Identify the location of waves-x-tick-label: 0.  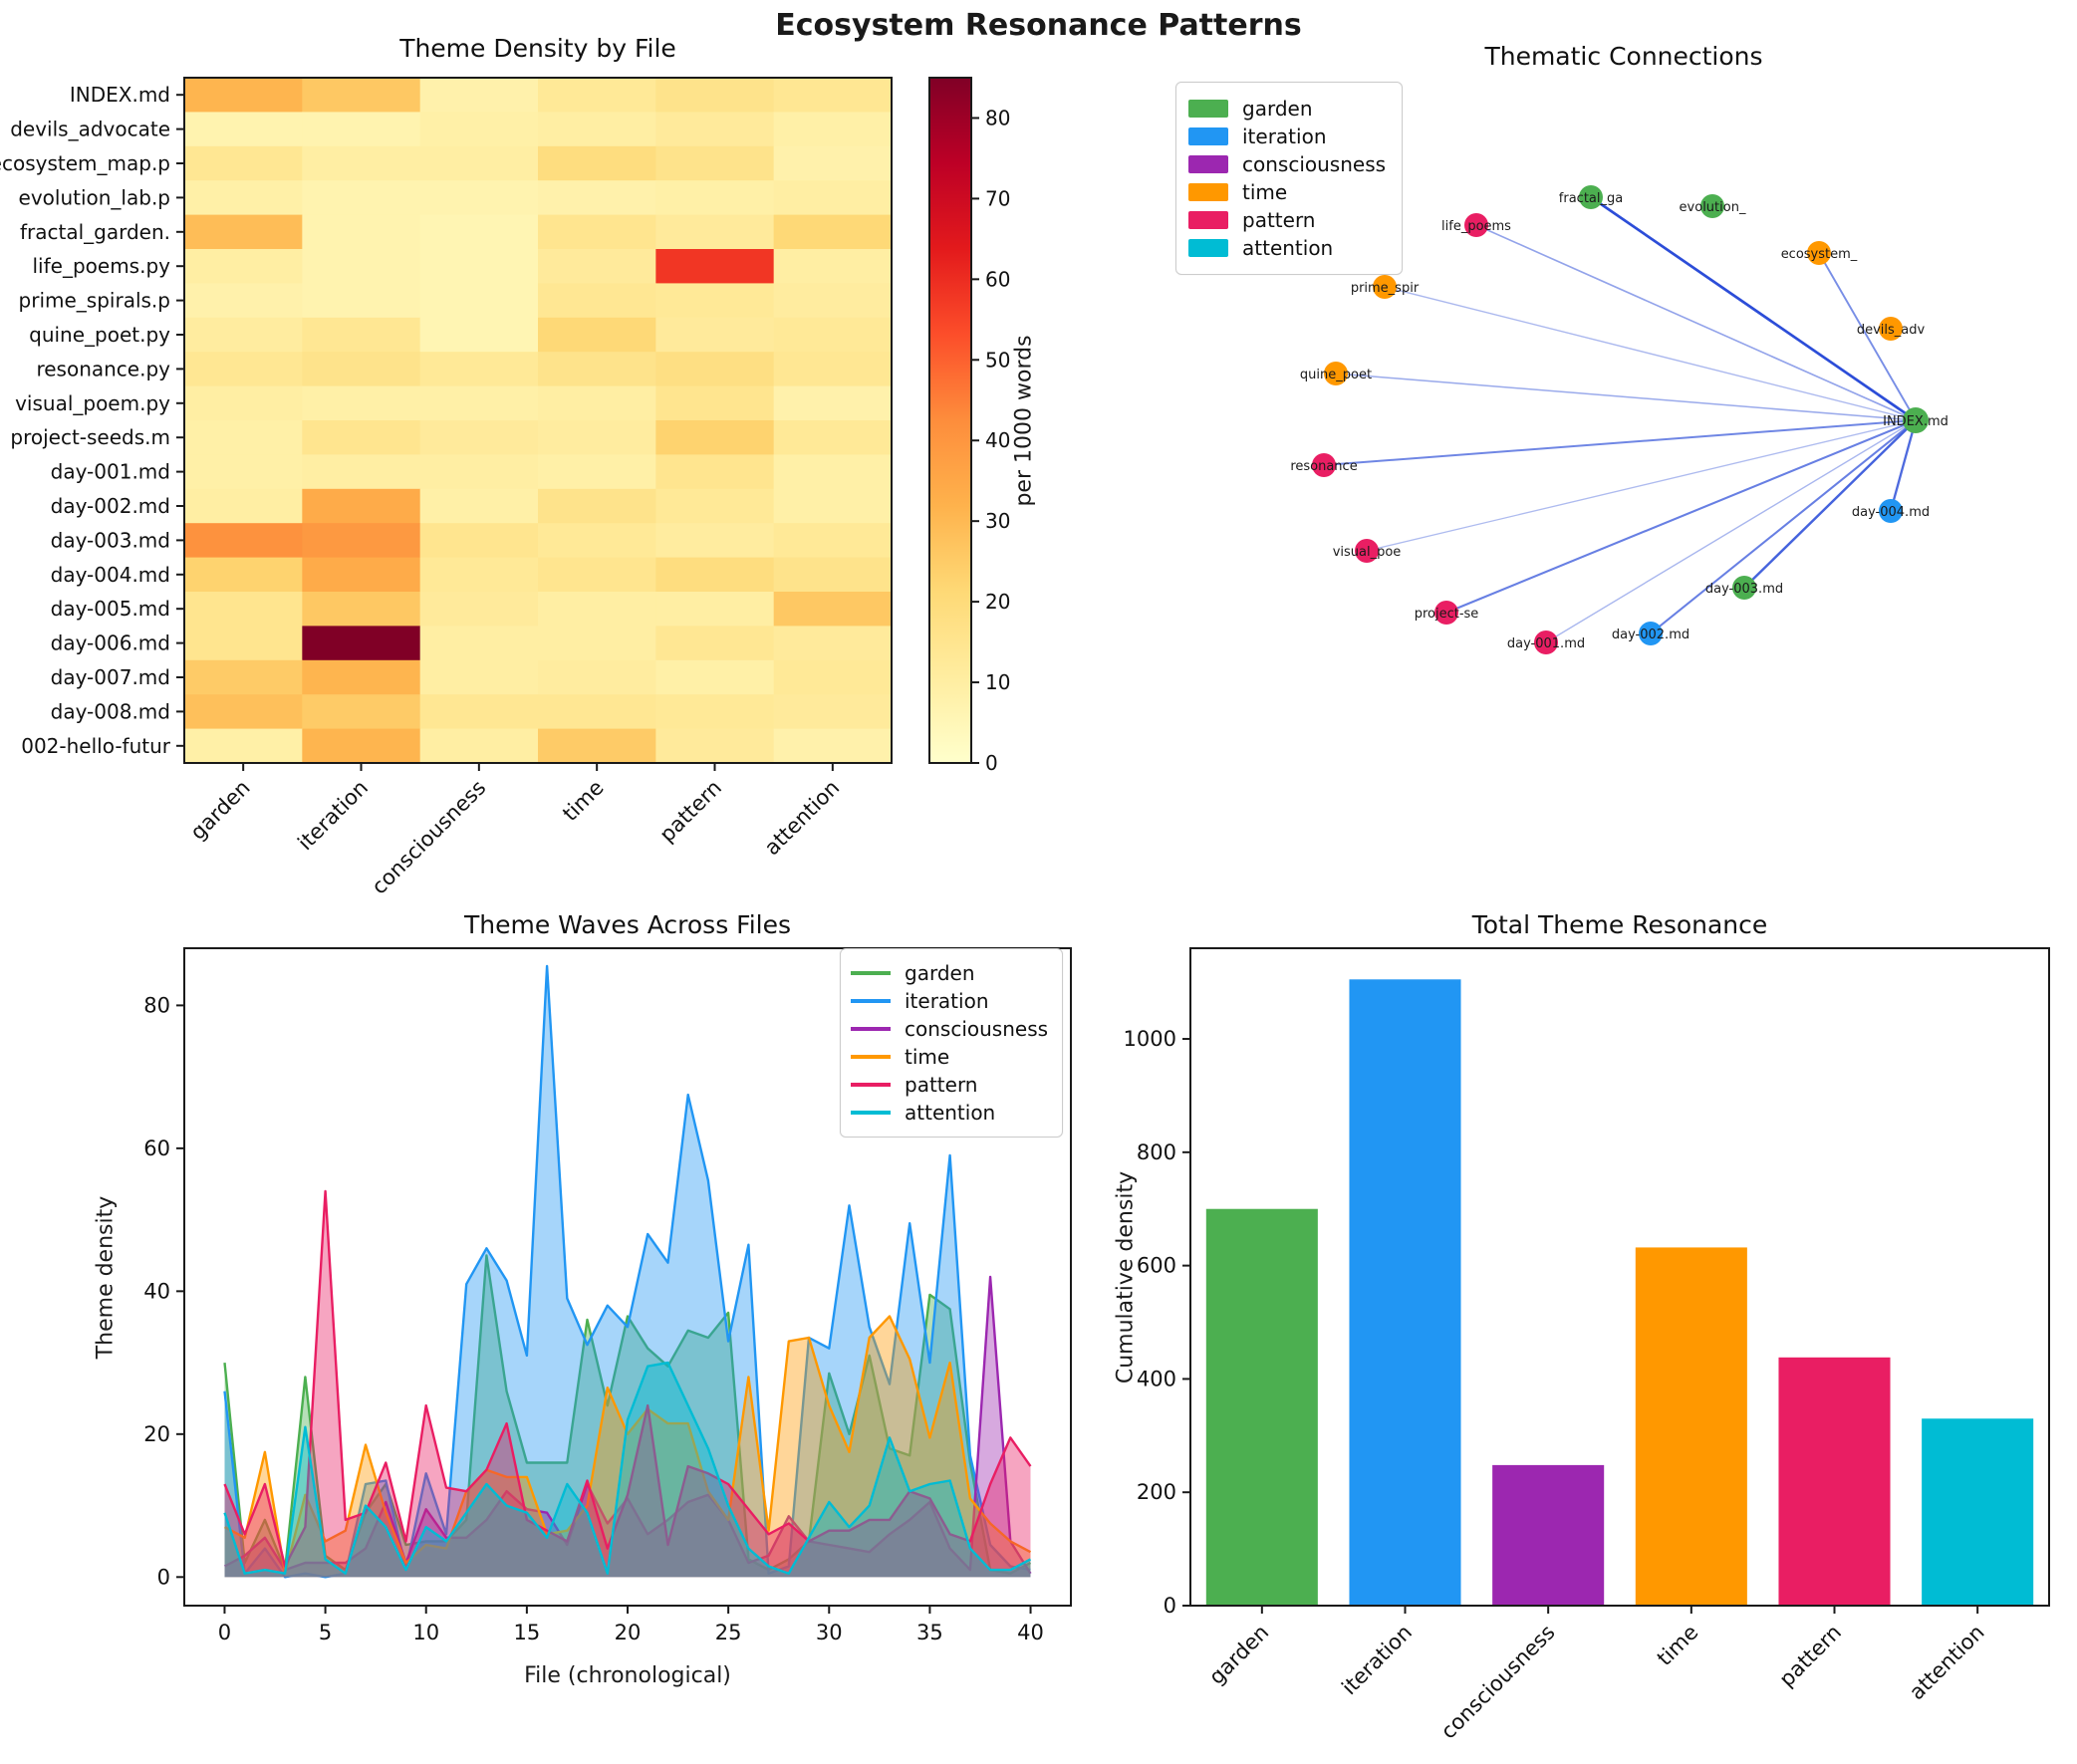
(225, 1633).